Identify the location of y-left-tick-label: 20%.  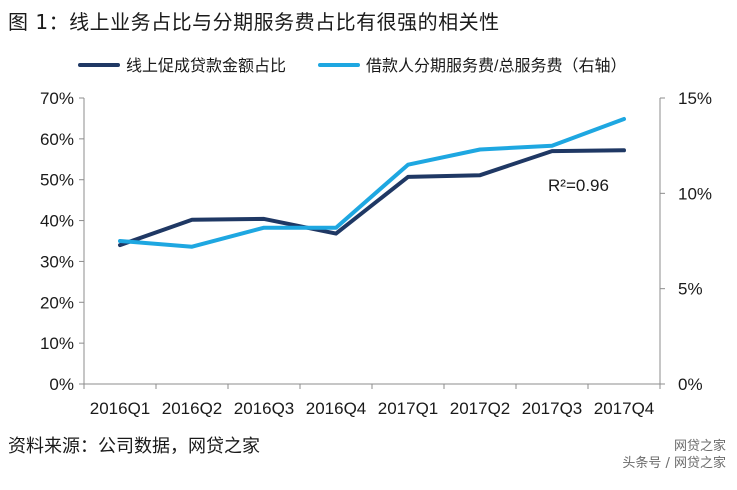
(57, 302).